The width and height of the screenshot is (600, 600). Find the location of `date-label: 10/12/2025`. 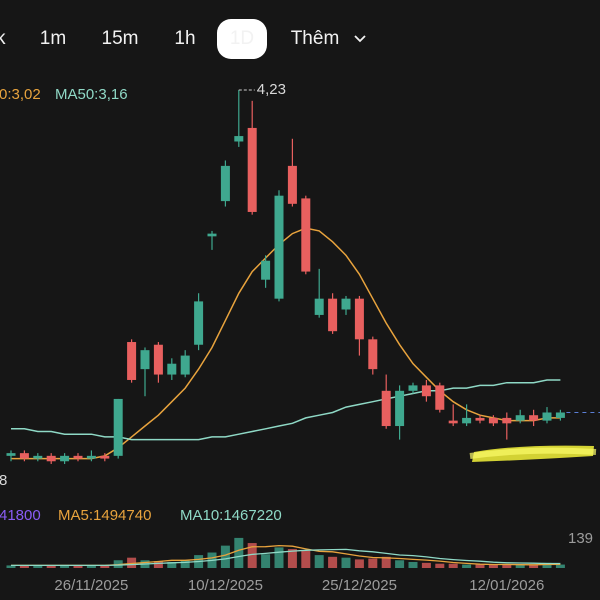

date-label: 10/12/2025 is located at coordinates (225, 585).